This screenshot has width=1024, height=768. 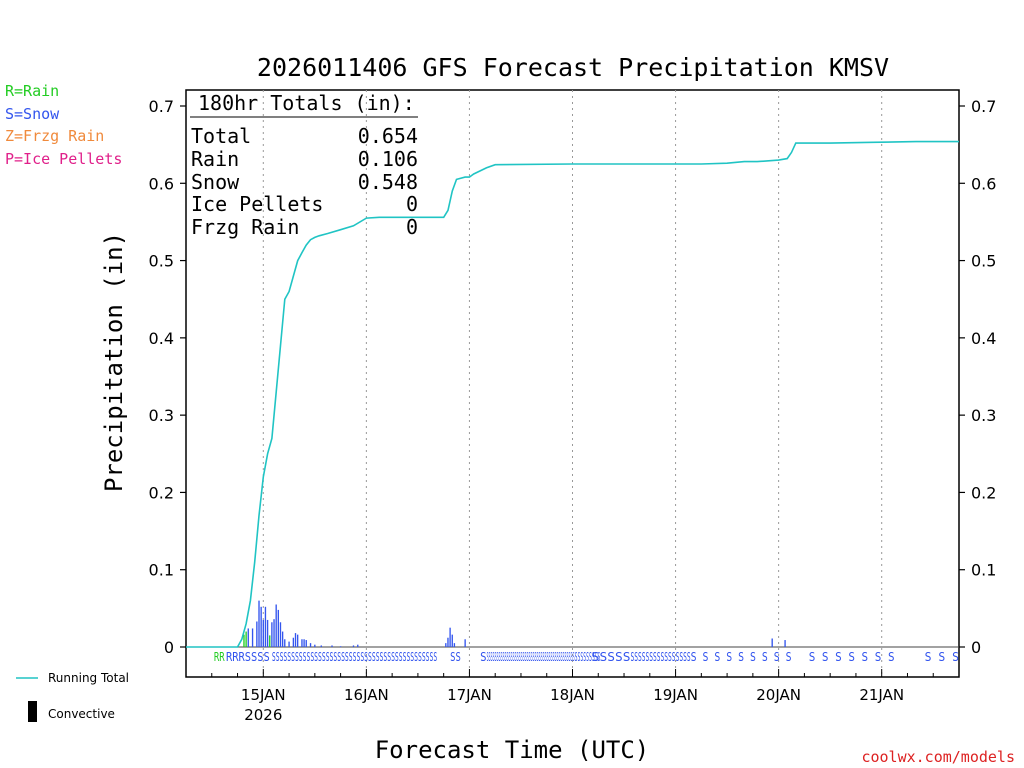 What do you see at coordinates (611, 657) in the screenshot?
I see `precip-type-group: SSSSS` at bounding box center [611, 657].